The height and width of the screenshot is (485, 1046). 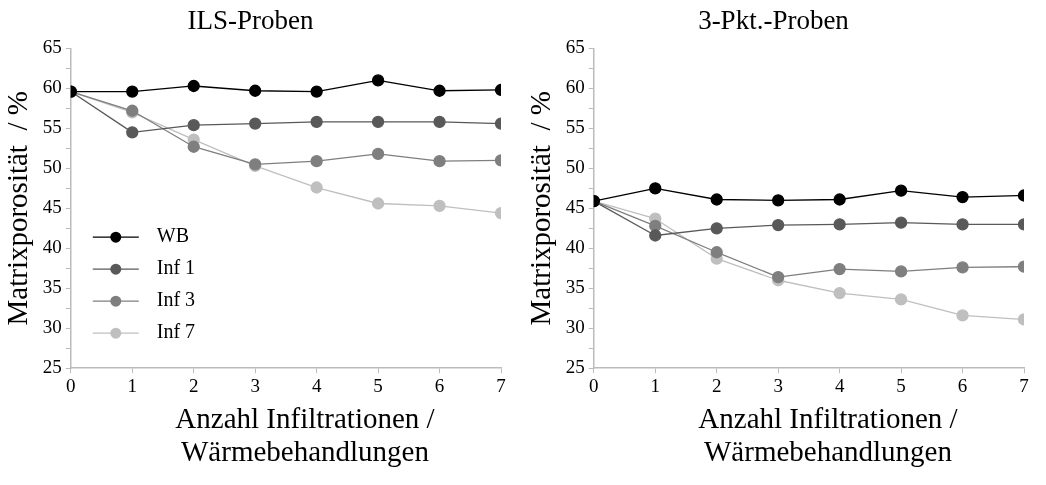 I want to click on legend-label: Inf 3, so click(x=176, y=299).